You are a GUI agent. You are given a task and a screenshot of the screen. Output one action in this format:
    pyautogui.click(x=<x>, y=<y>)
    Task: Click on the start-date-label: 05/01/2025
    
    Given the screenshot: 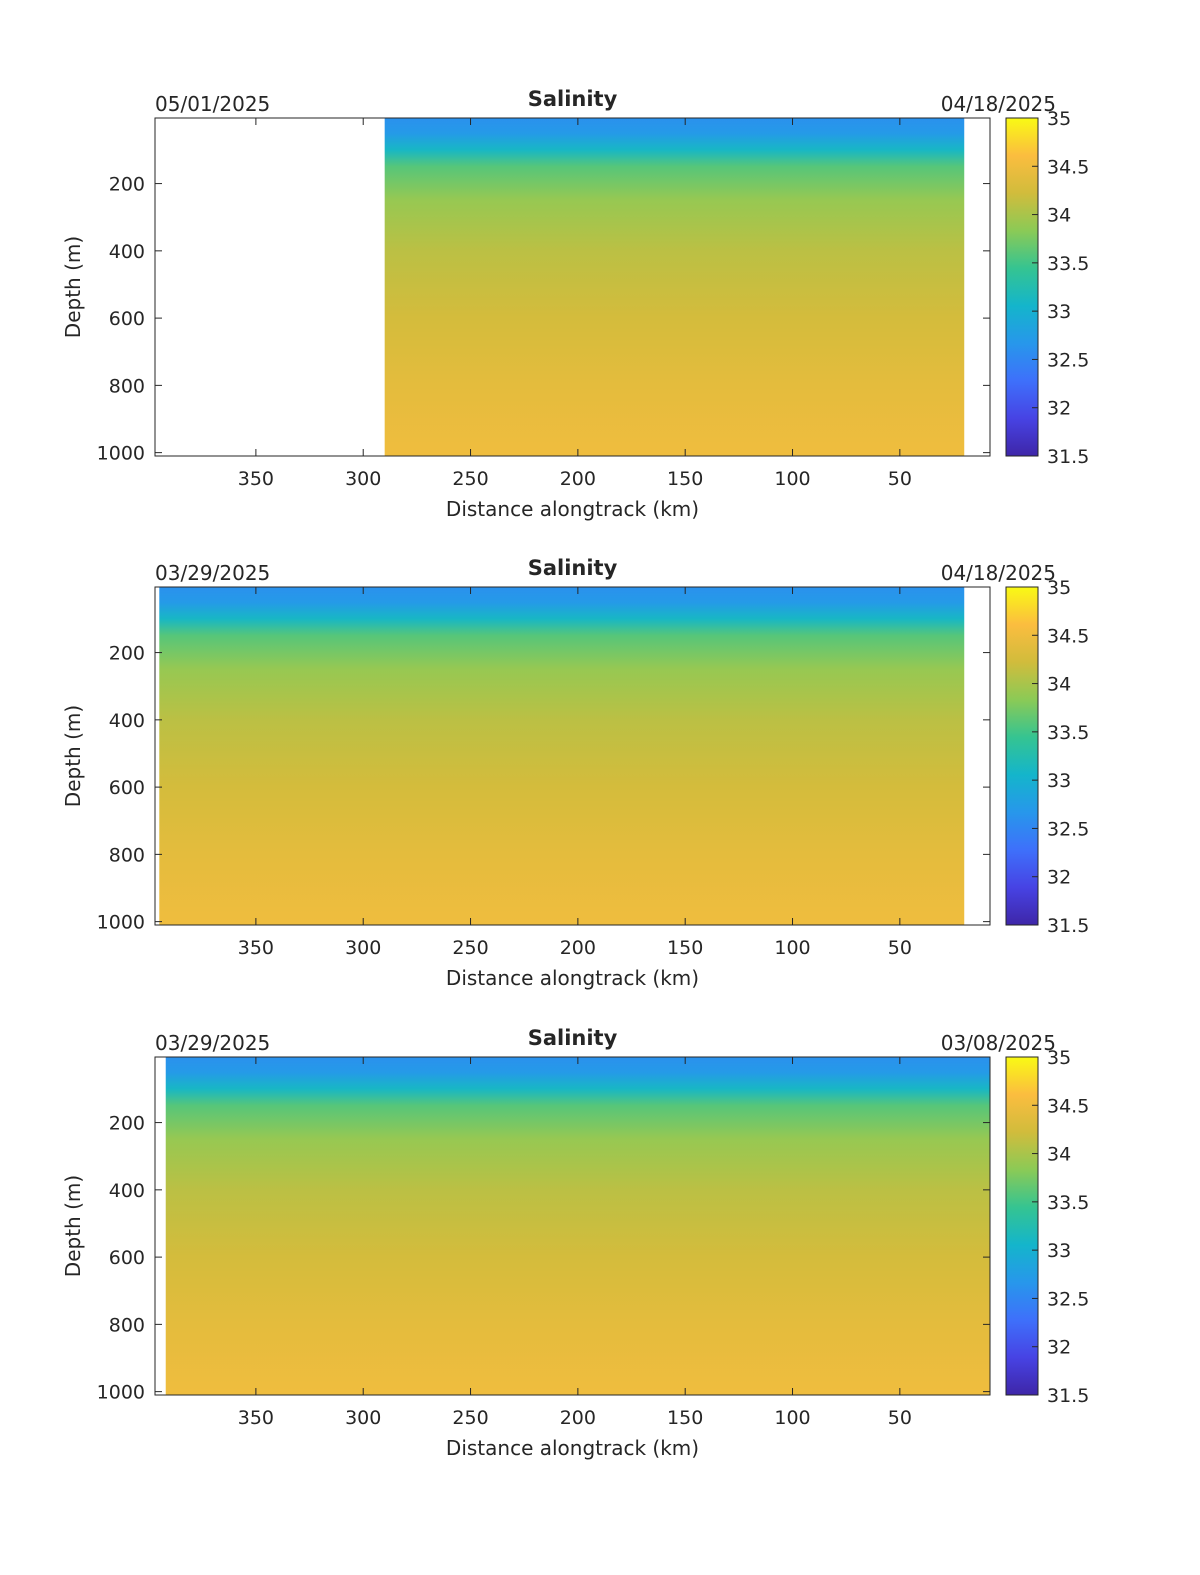 What is the action you would take?
    pyautogui.click(x=212, y=104)
    